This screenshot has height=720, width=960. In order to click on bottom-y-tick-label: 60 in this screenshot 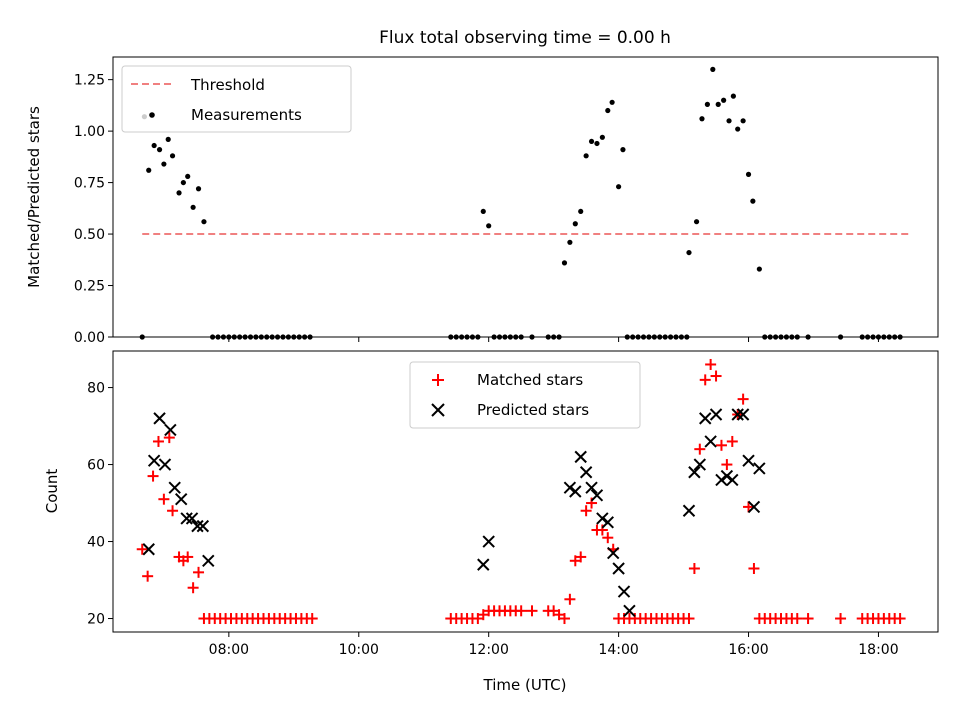, I will do `click(96, 466)`.